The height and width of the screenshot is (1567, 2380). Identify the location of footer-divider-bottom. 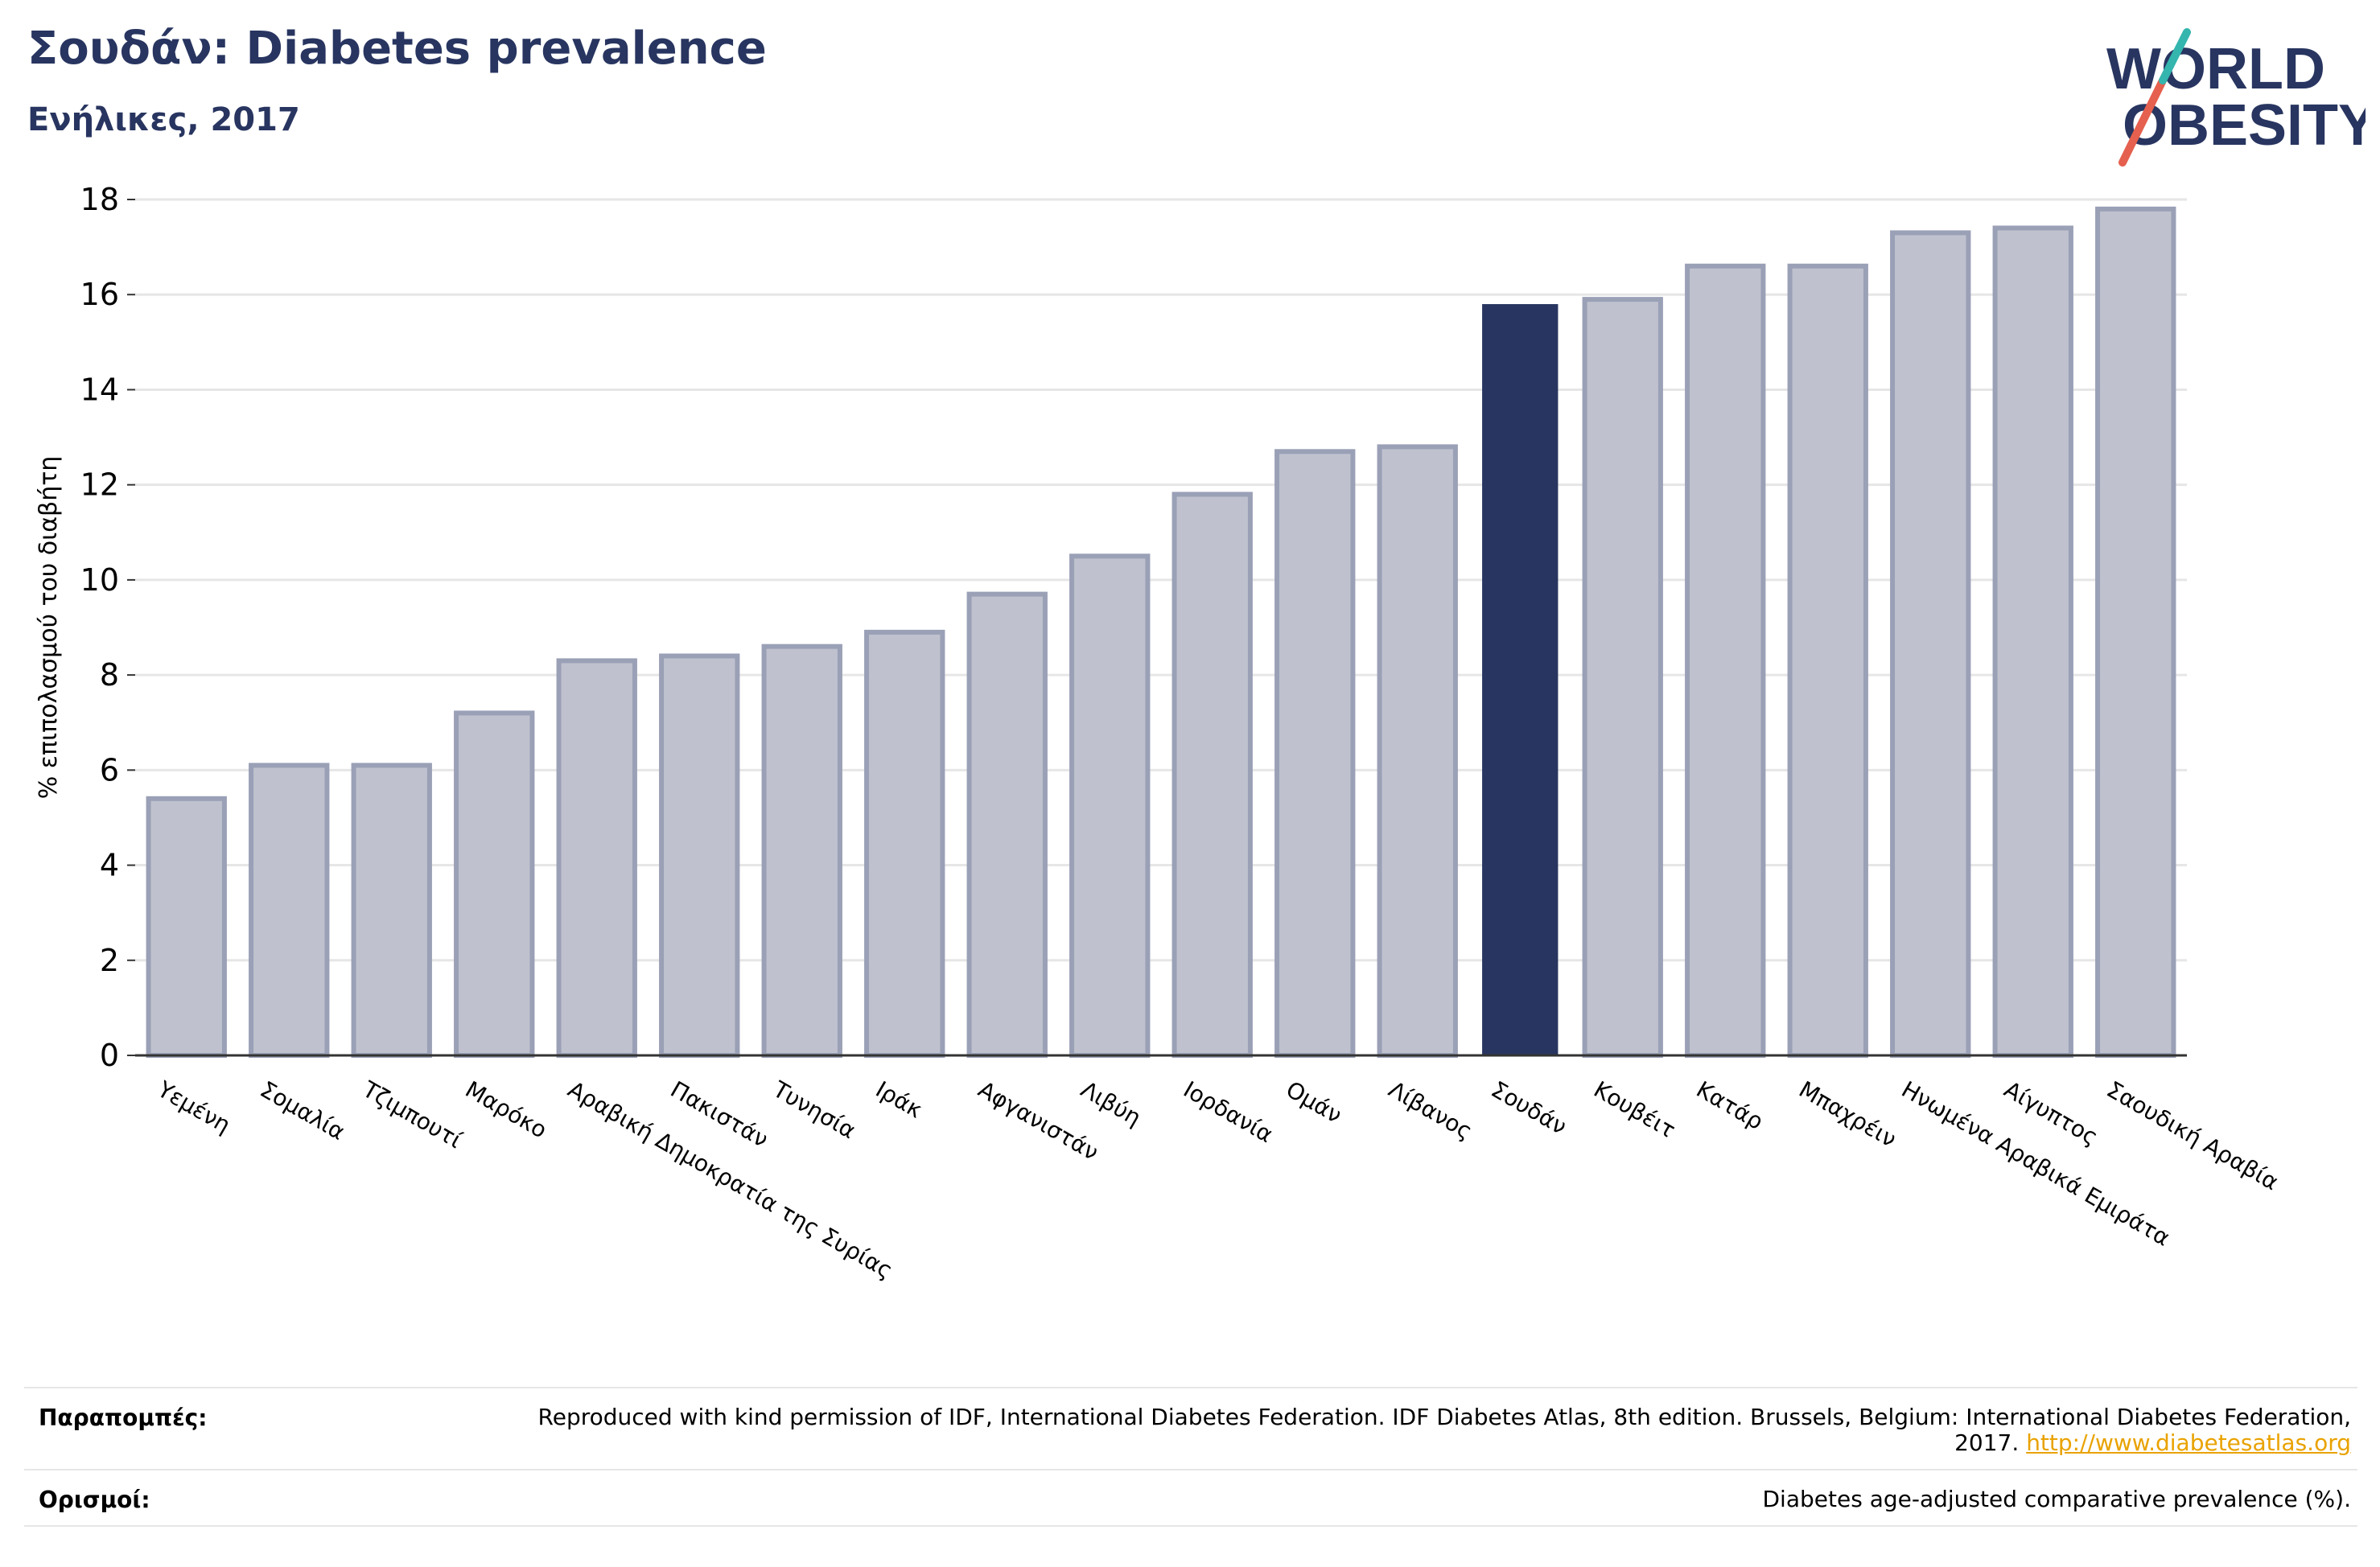
(1190, 1526).